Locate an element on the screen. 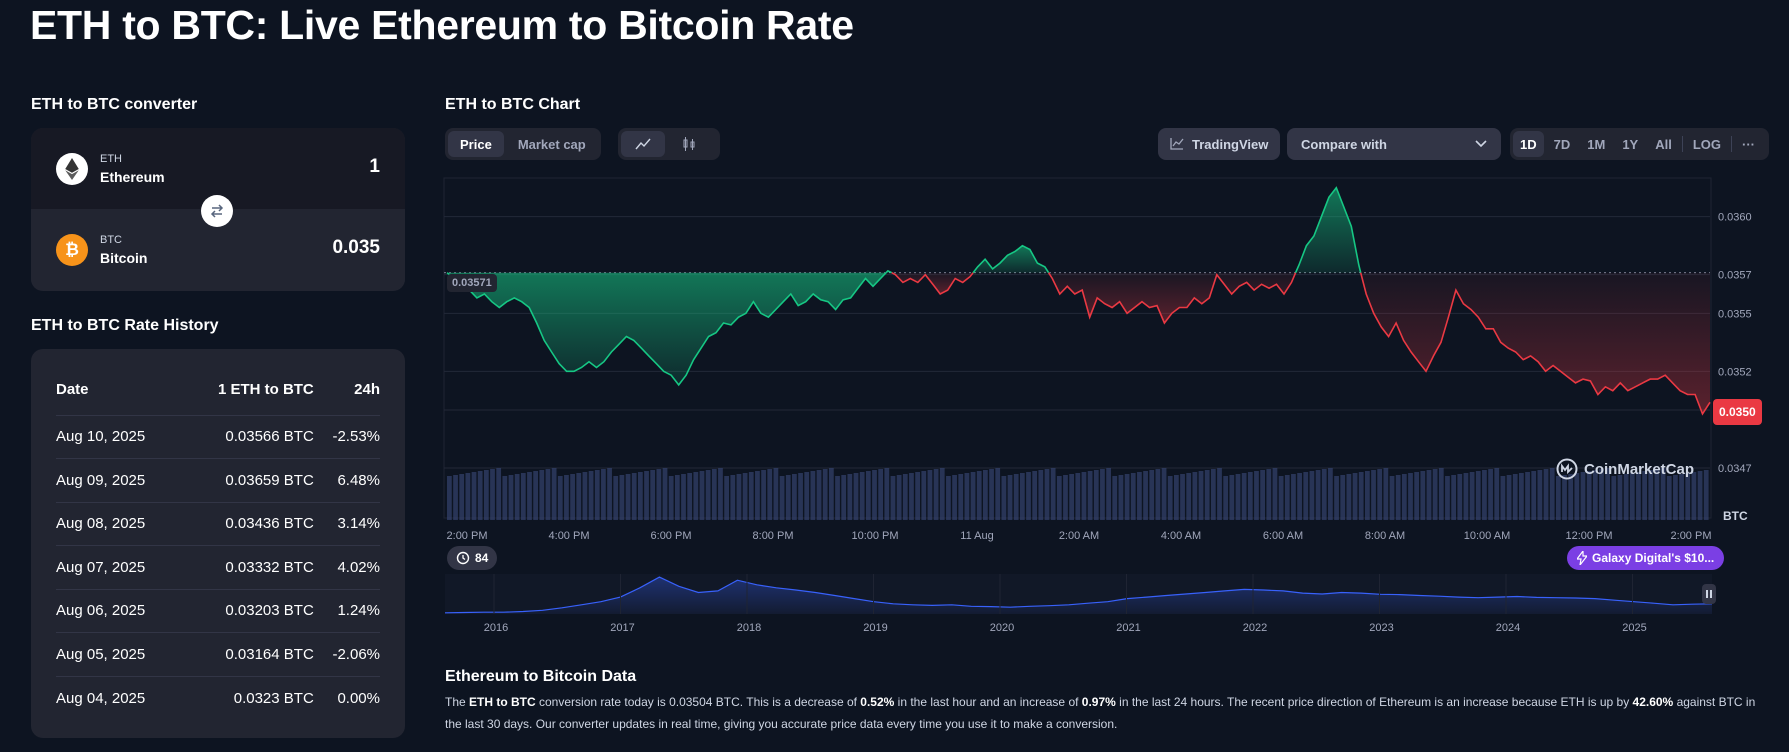  overview-year-label: 2019 is located at coordinates (875, 628).